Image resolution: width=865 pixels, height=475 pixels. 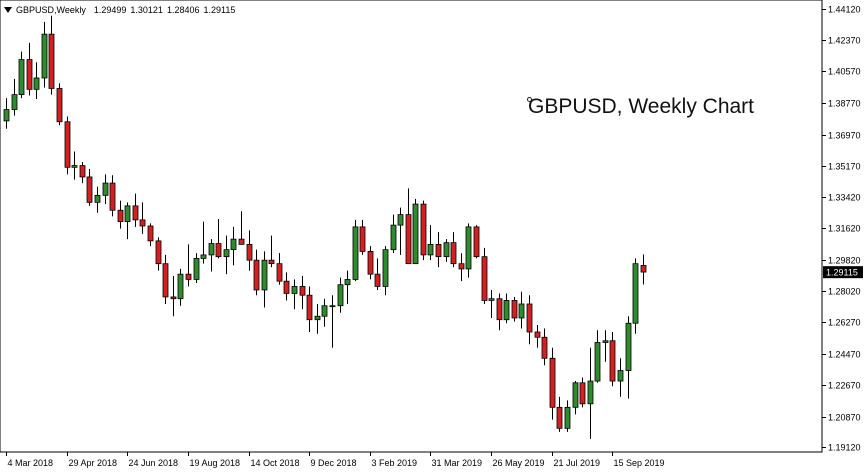 I want to click on x-tick-label: 15 Sep 2019, so click(x=639, y=463).